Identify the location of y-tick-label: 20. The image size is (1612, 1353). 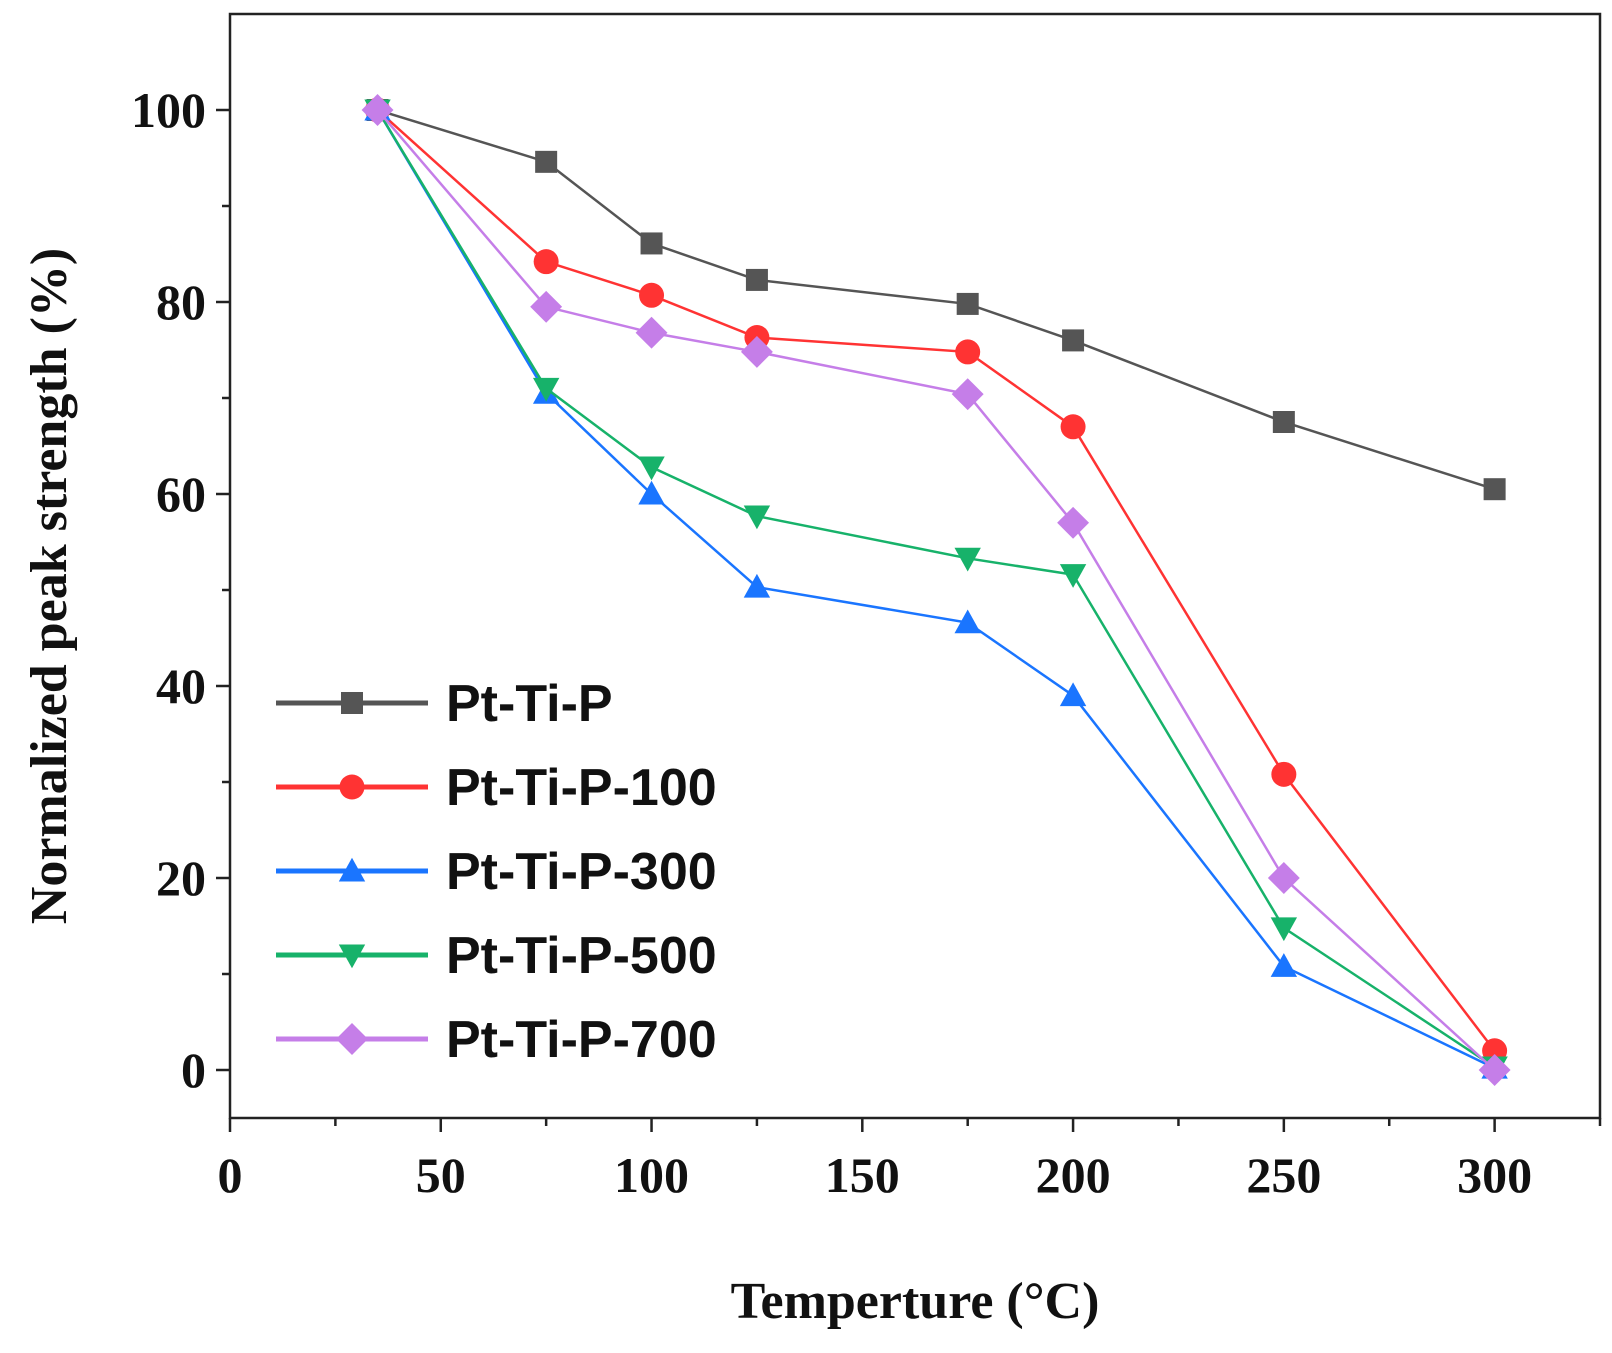
(181, 878).